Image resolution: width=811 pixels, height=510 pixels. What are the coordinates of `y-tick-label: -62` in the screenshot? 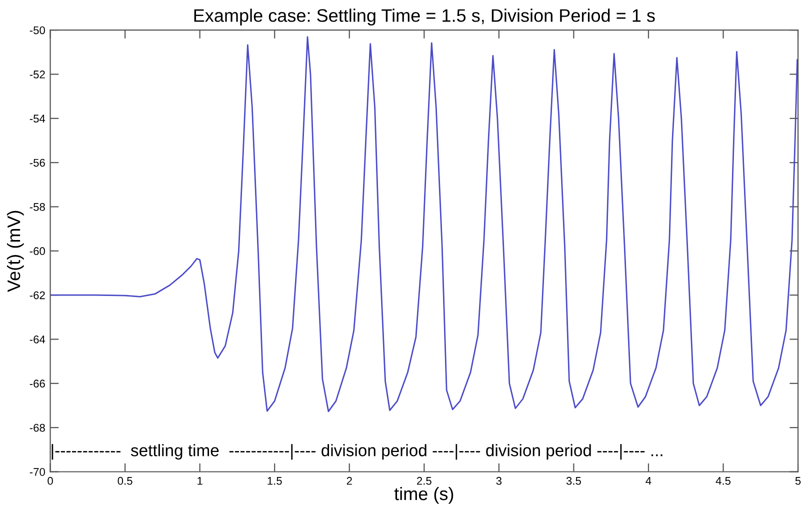 It's located at (37, 295).